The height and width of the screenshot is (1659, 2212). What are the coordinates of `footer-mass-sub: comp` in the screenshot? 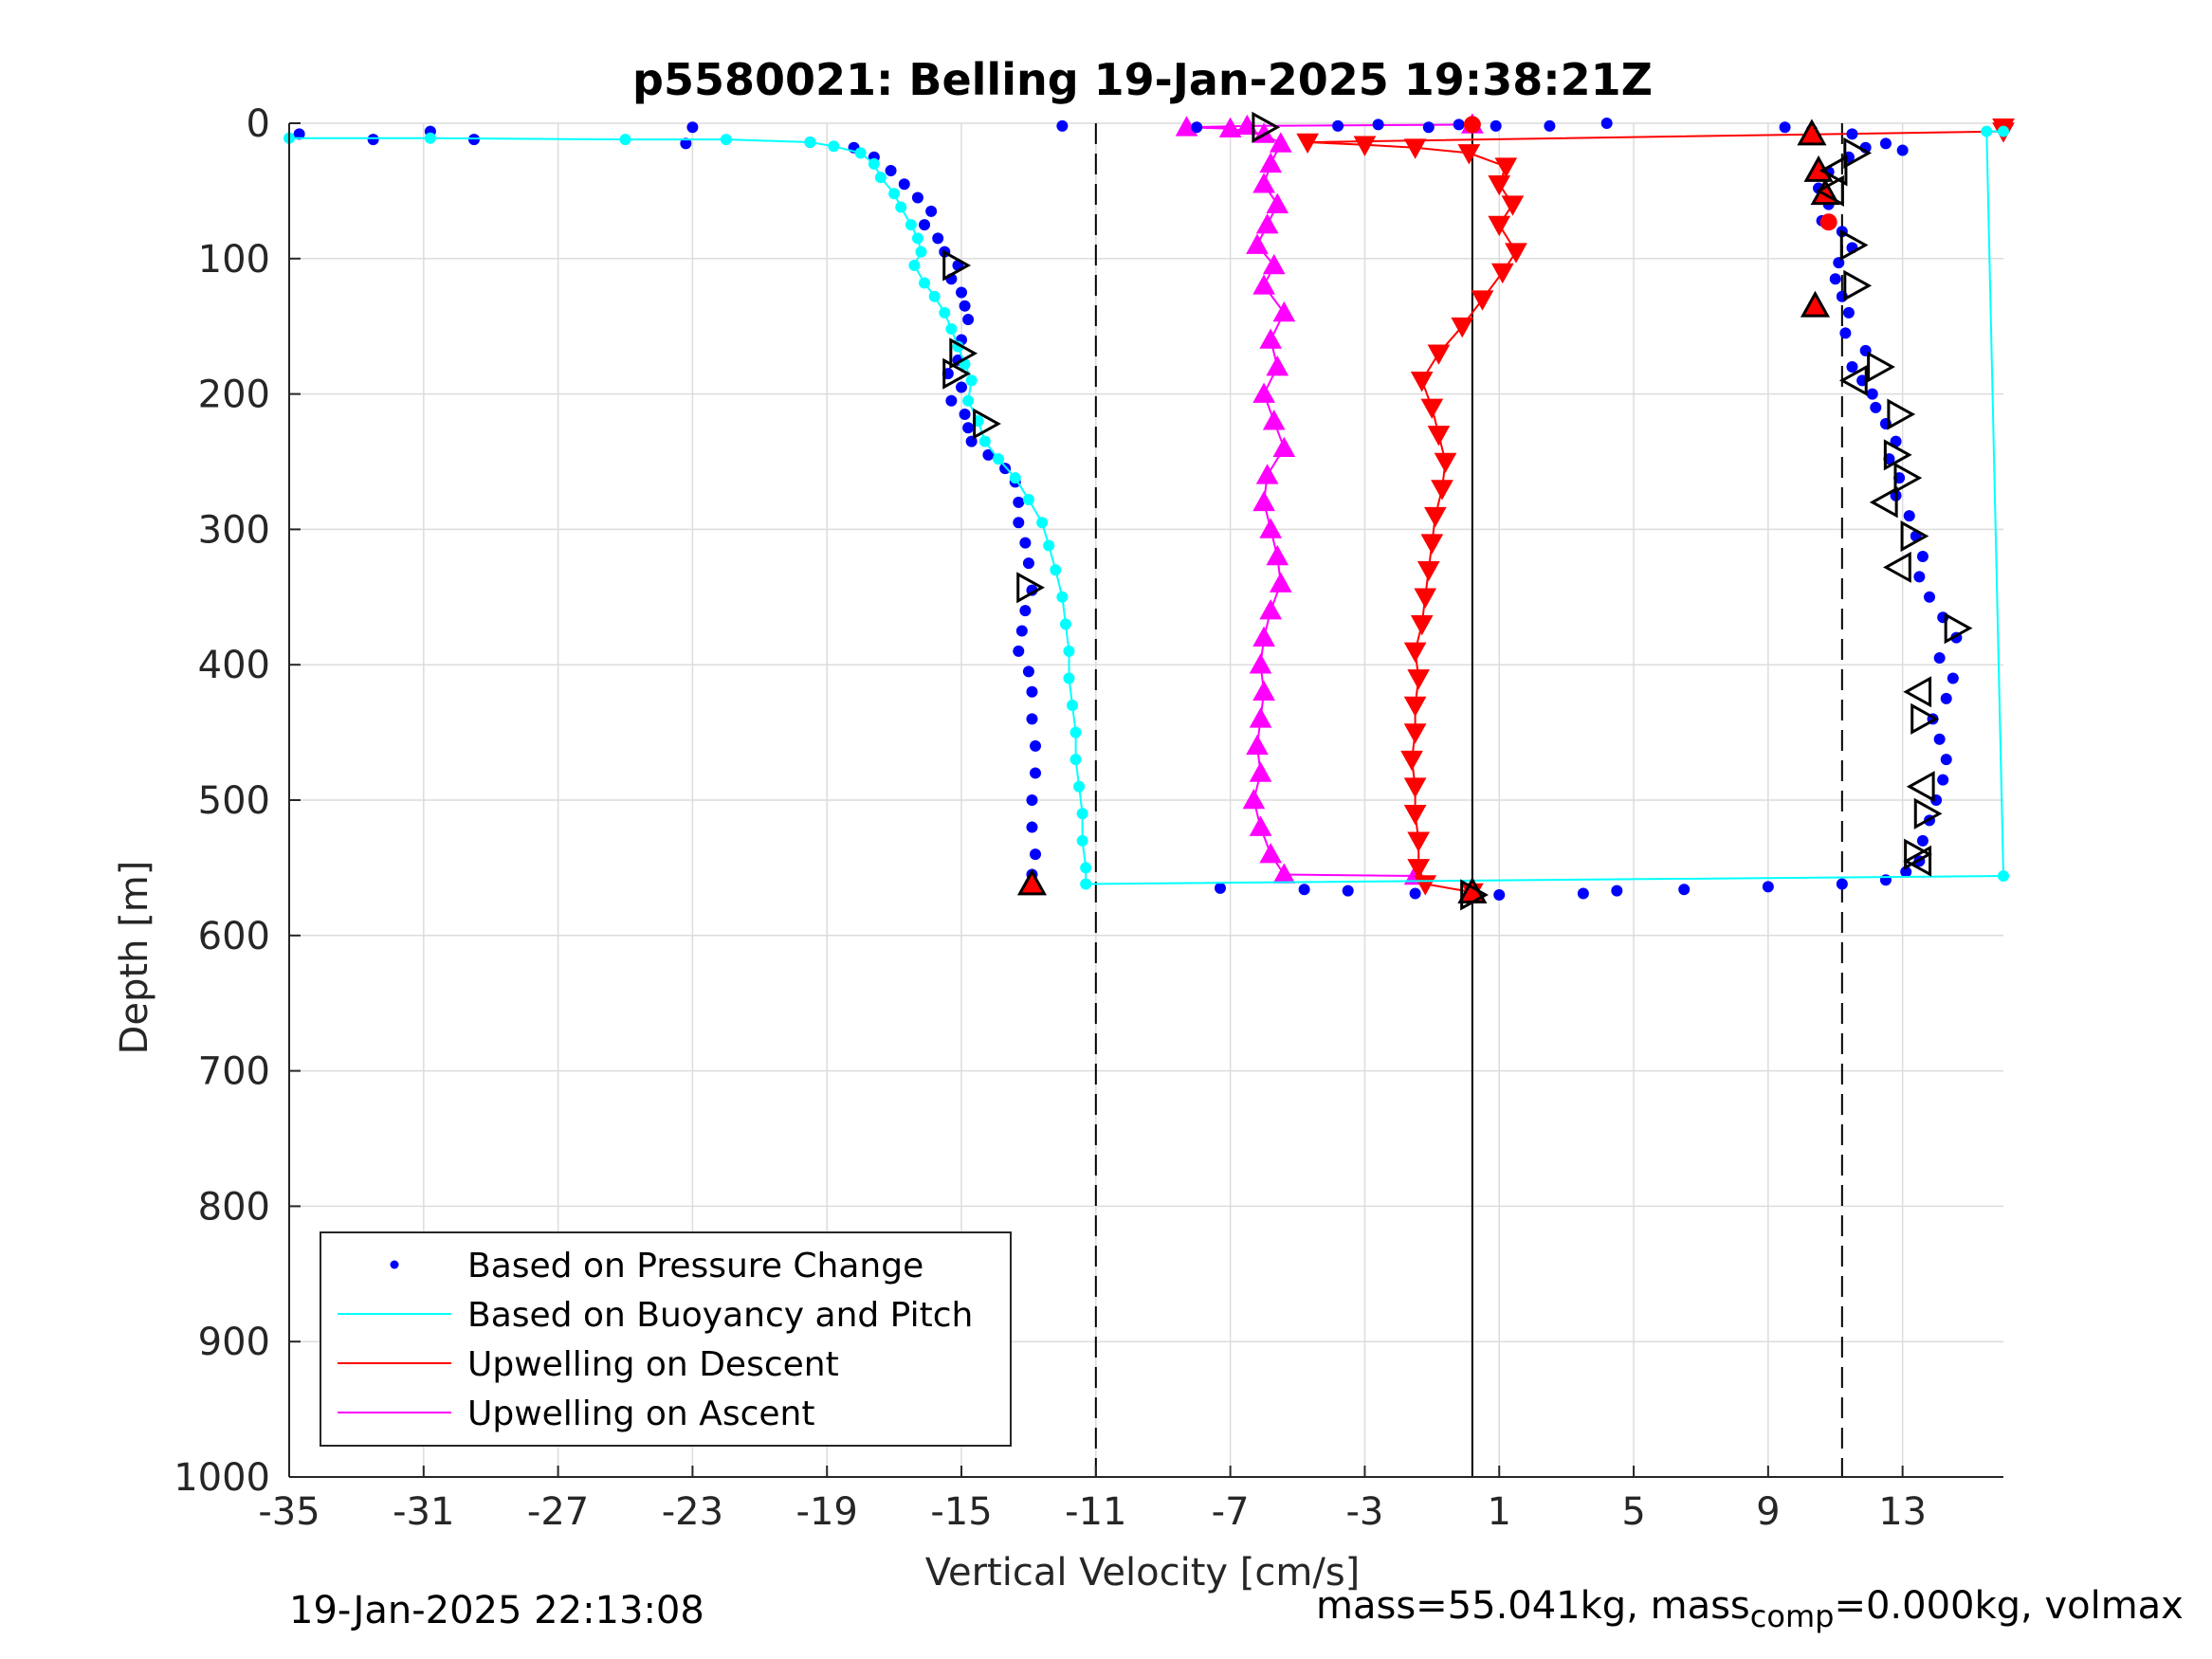 It's located at (1792, 1616).